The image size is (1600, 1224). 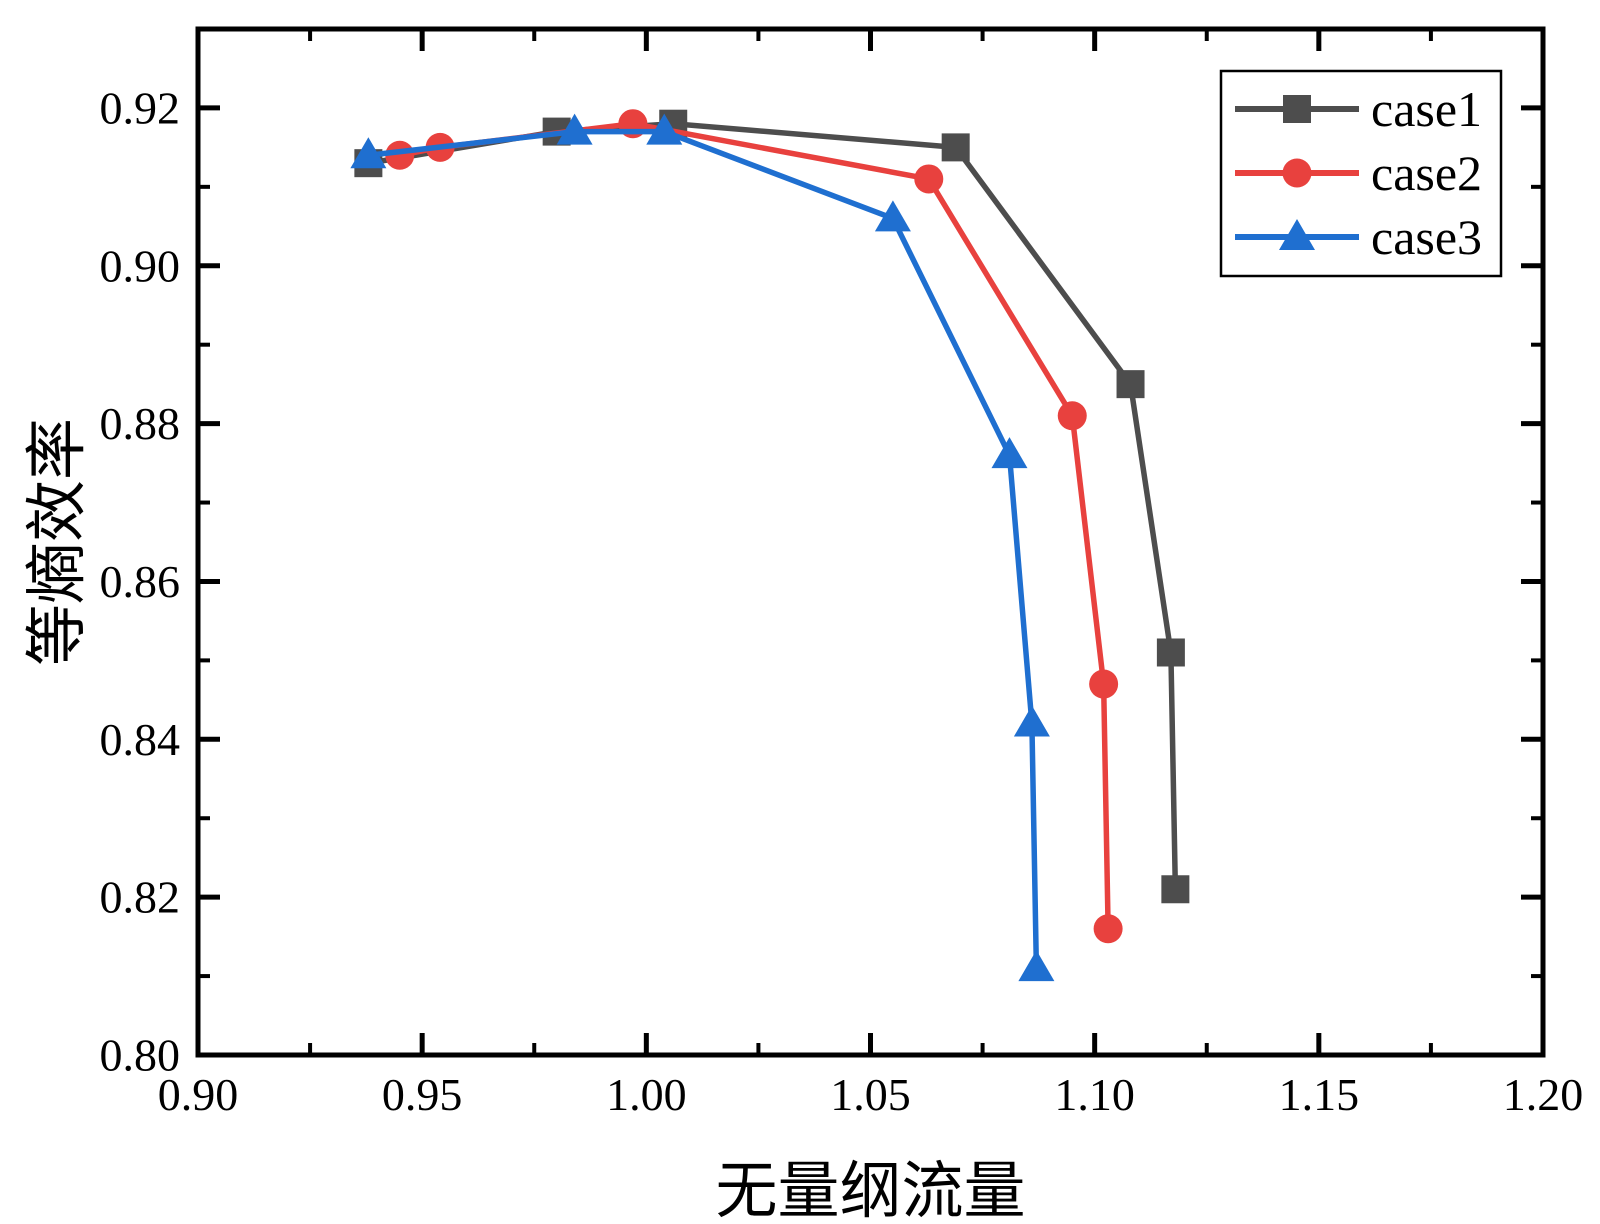 What do you see at coordinates (140, 739) in the screenshot?
I see `y-tick-label: 0.84` at bounding box center [140, 739].